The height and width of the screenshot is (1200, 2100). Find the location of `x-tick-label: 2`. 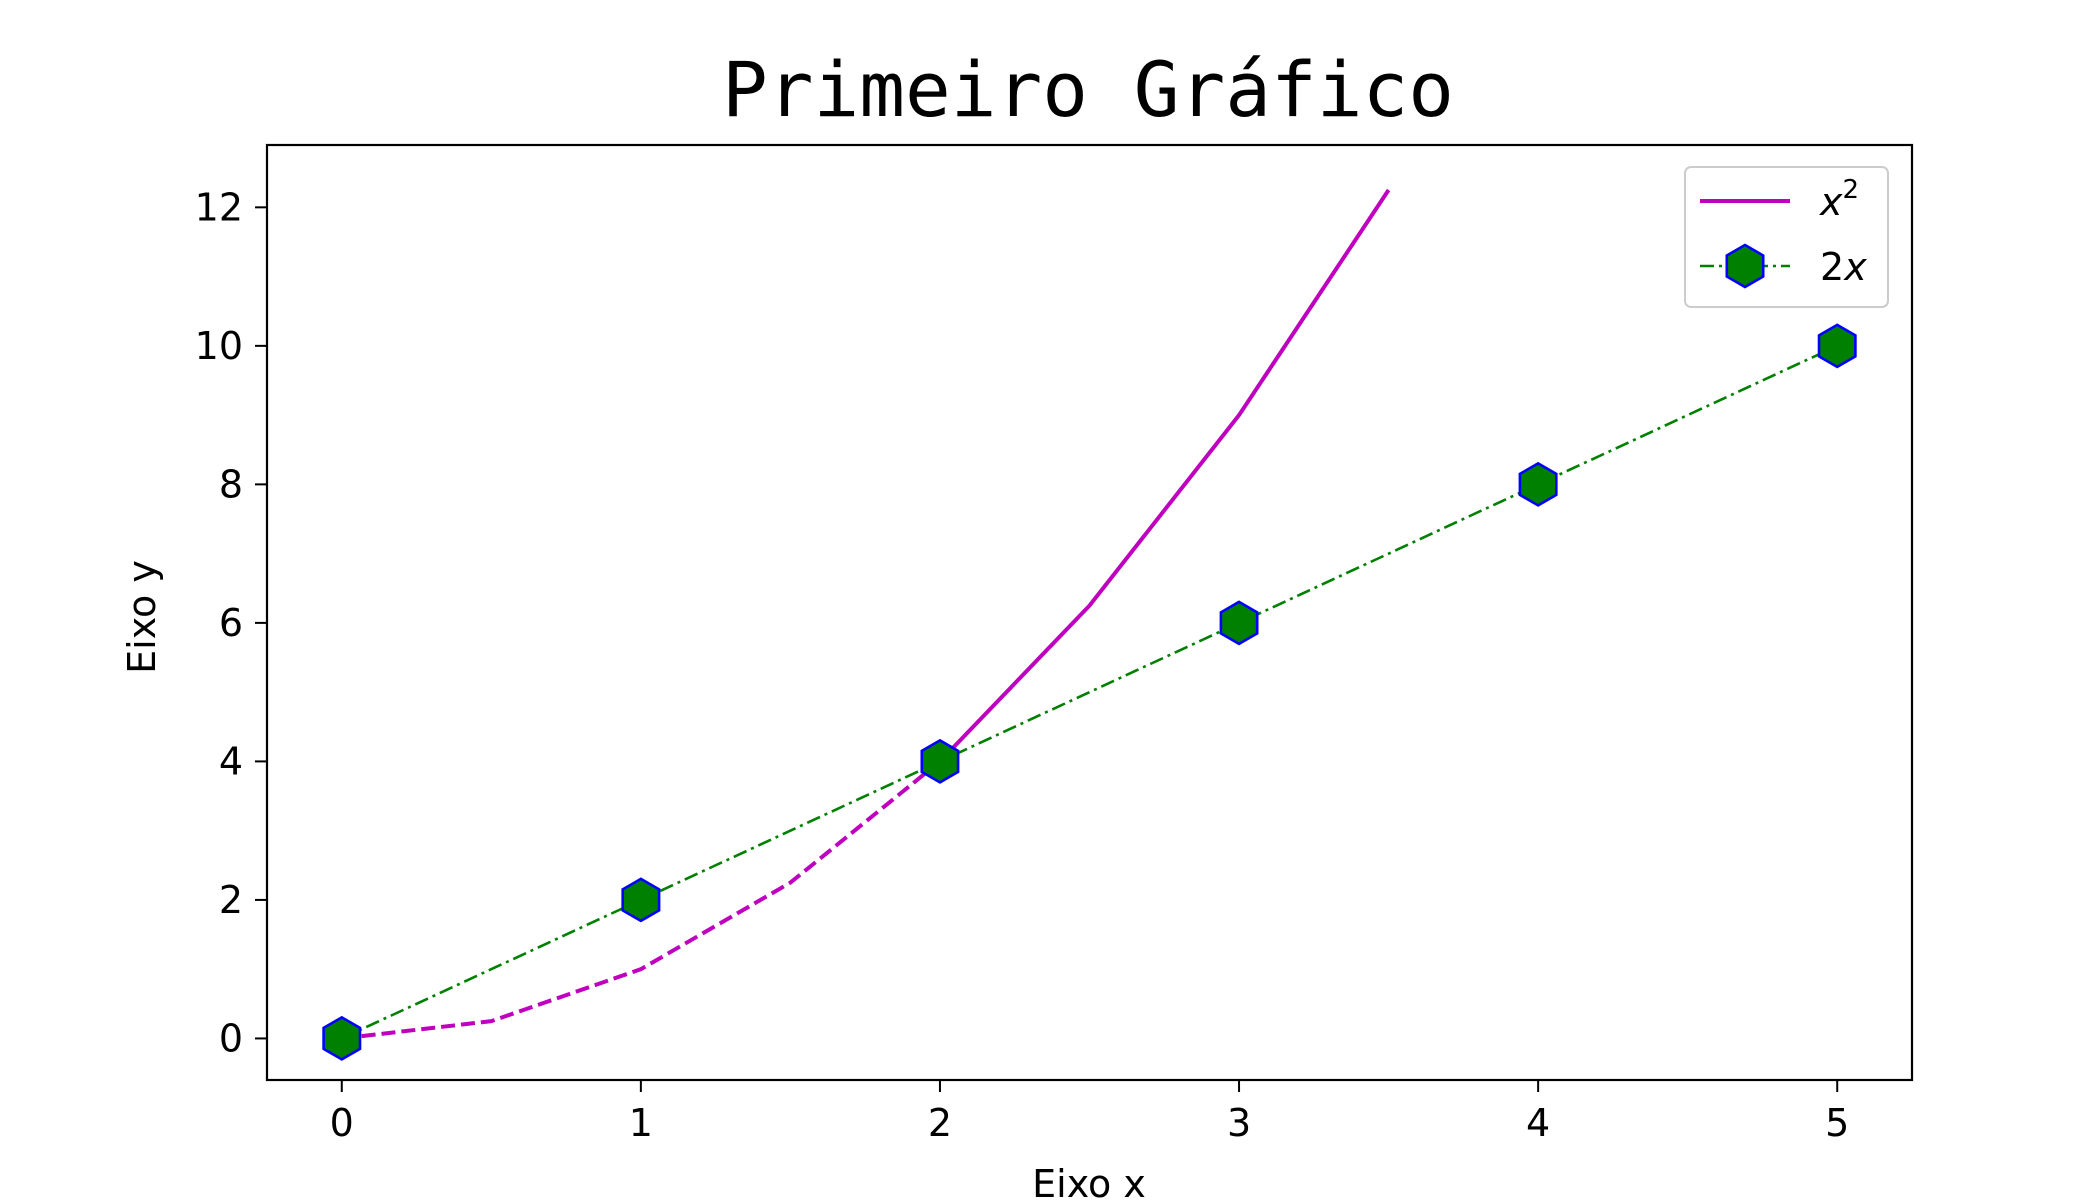

x-tick-label: 2 is located at coordinates (940, 1123).